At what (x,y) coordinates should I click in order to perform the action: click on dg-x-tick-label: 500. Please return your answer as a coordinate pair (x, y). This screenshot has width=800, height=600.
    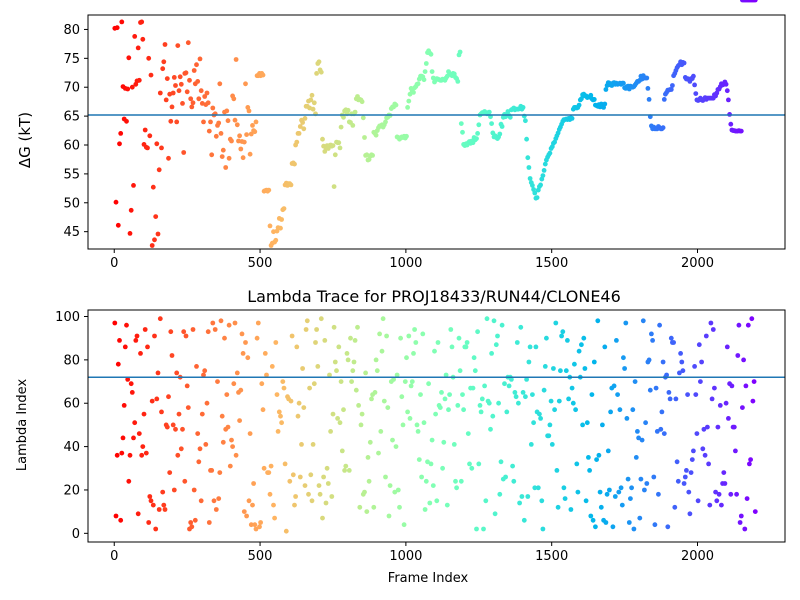
    Looking at the image, I should click on (260, 263).